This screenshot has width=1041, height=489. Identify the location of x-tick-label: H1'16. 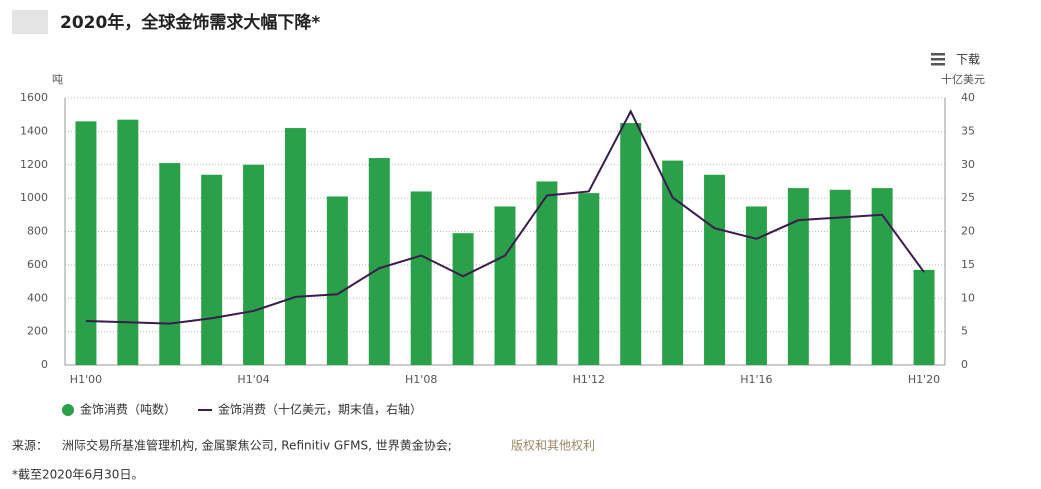
(756, 379).